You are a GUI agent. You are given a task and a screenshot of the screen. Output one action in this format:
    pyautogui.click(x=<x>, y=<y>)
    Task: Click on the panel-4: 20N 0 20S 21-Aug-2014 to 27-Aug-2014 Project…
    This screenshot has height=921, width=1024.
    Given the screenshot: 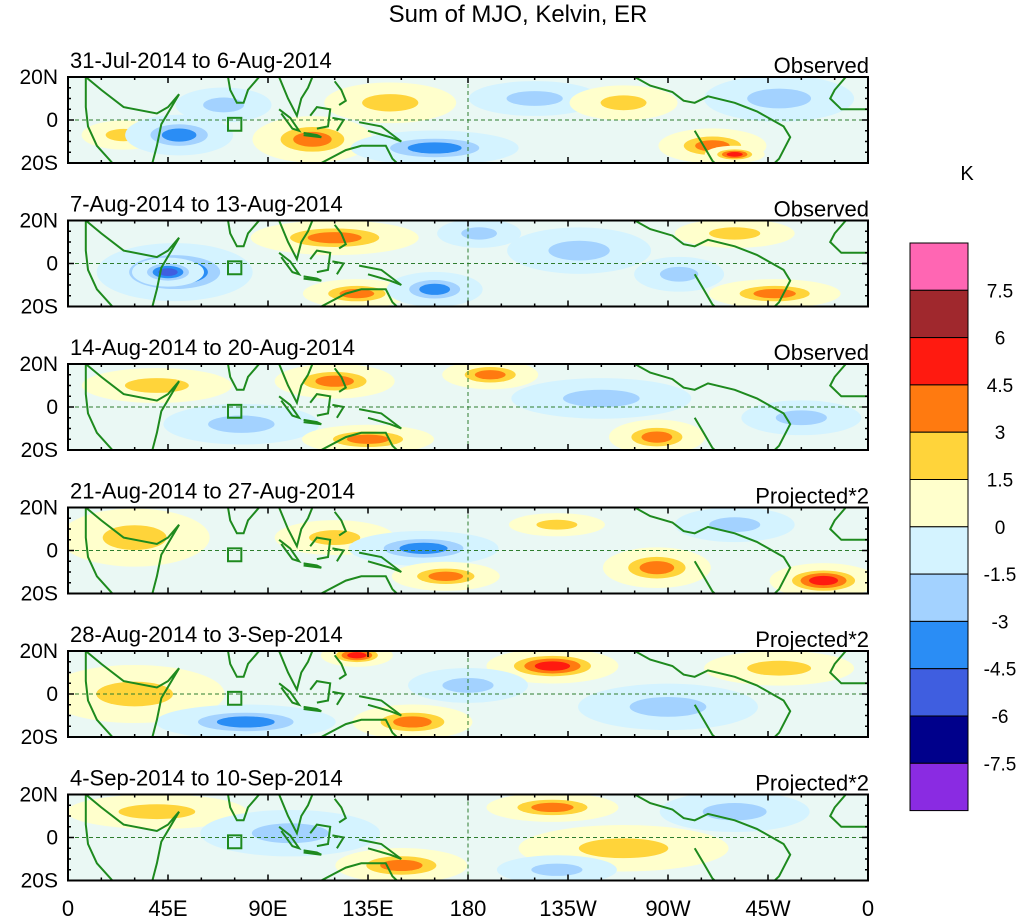 What is the action you would take?
    pyautogui.click(x=444, y=542)
    